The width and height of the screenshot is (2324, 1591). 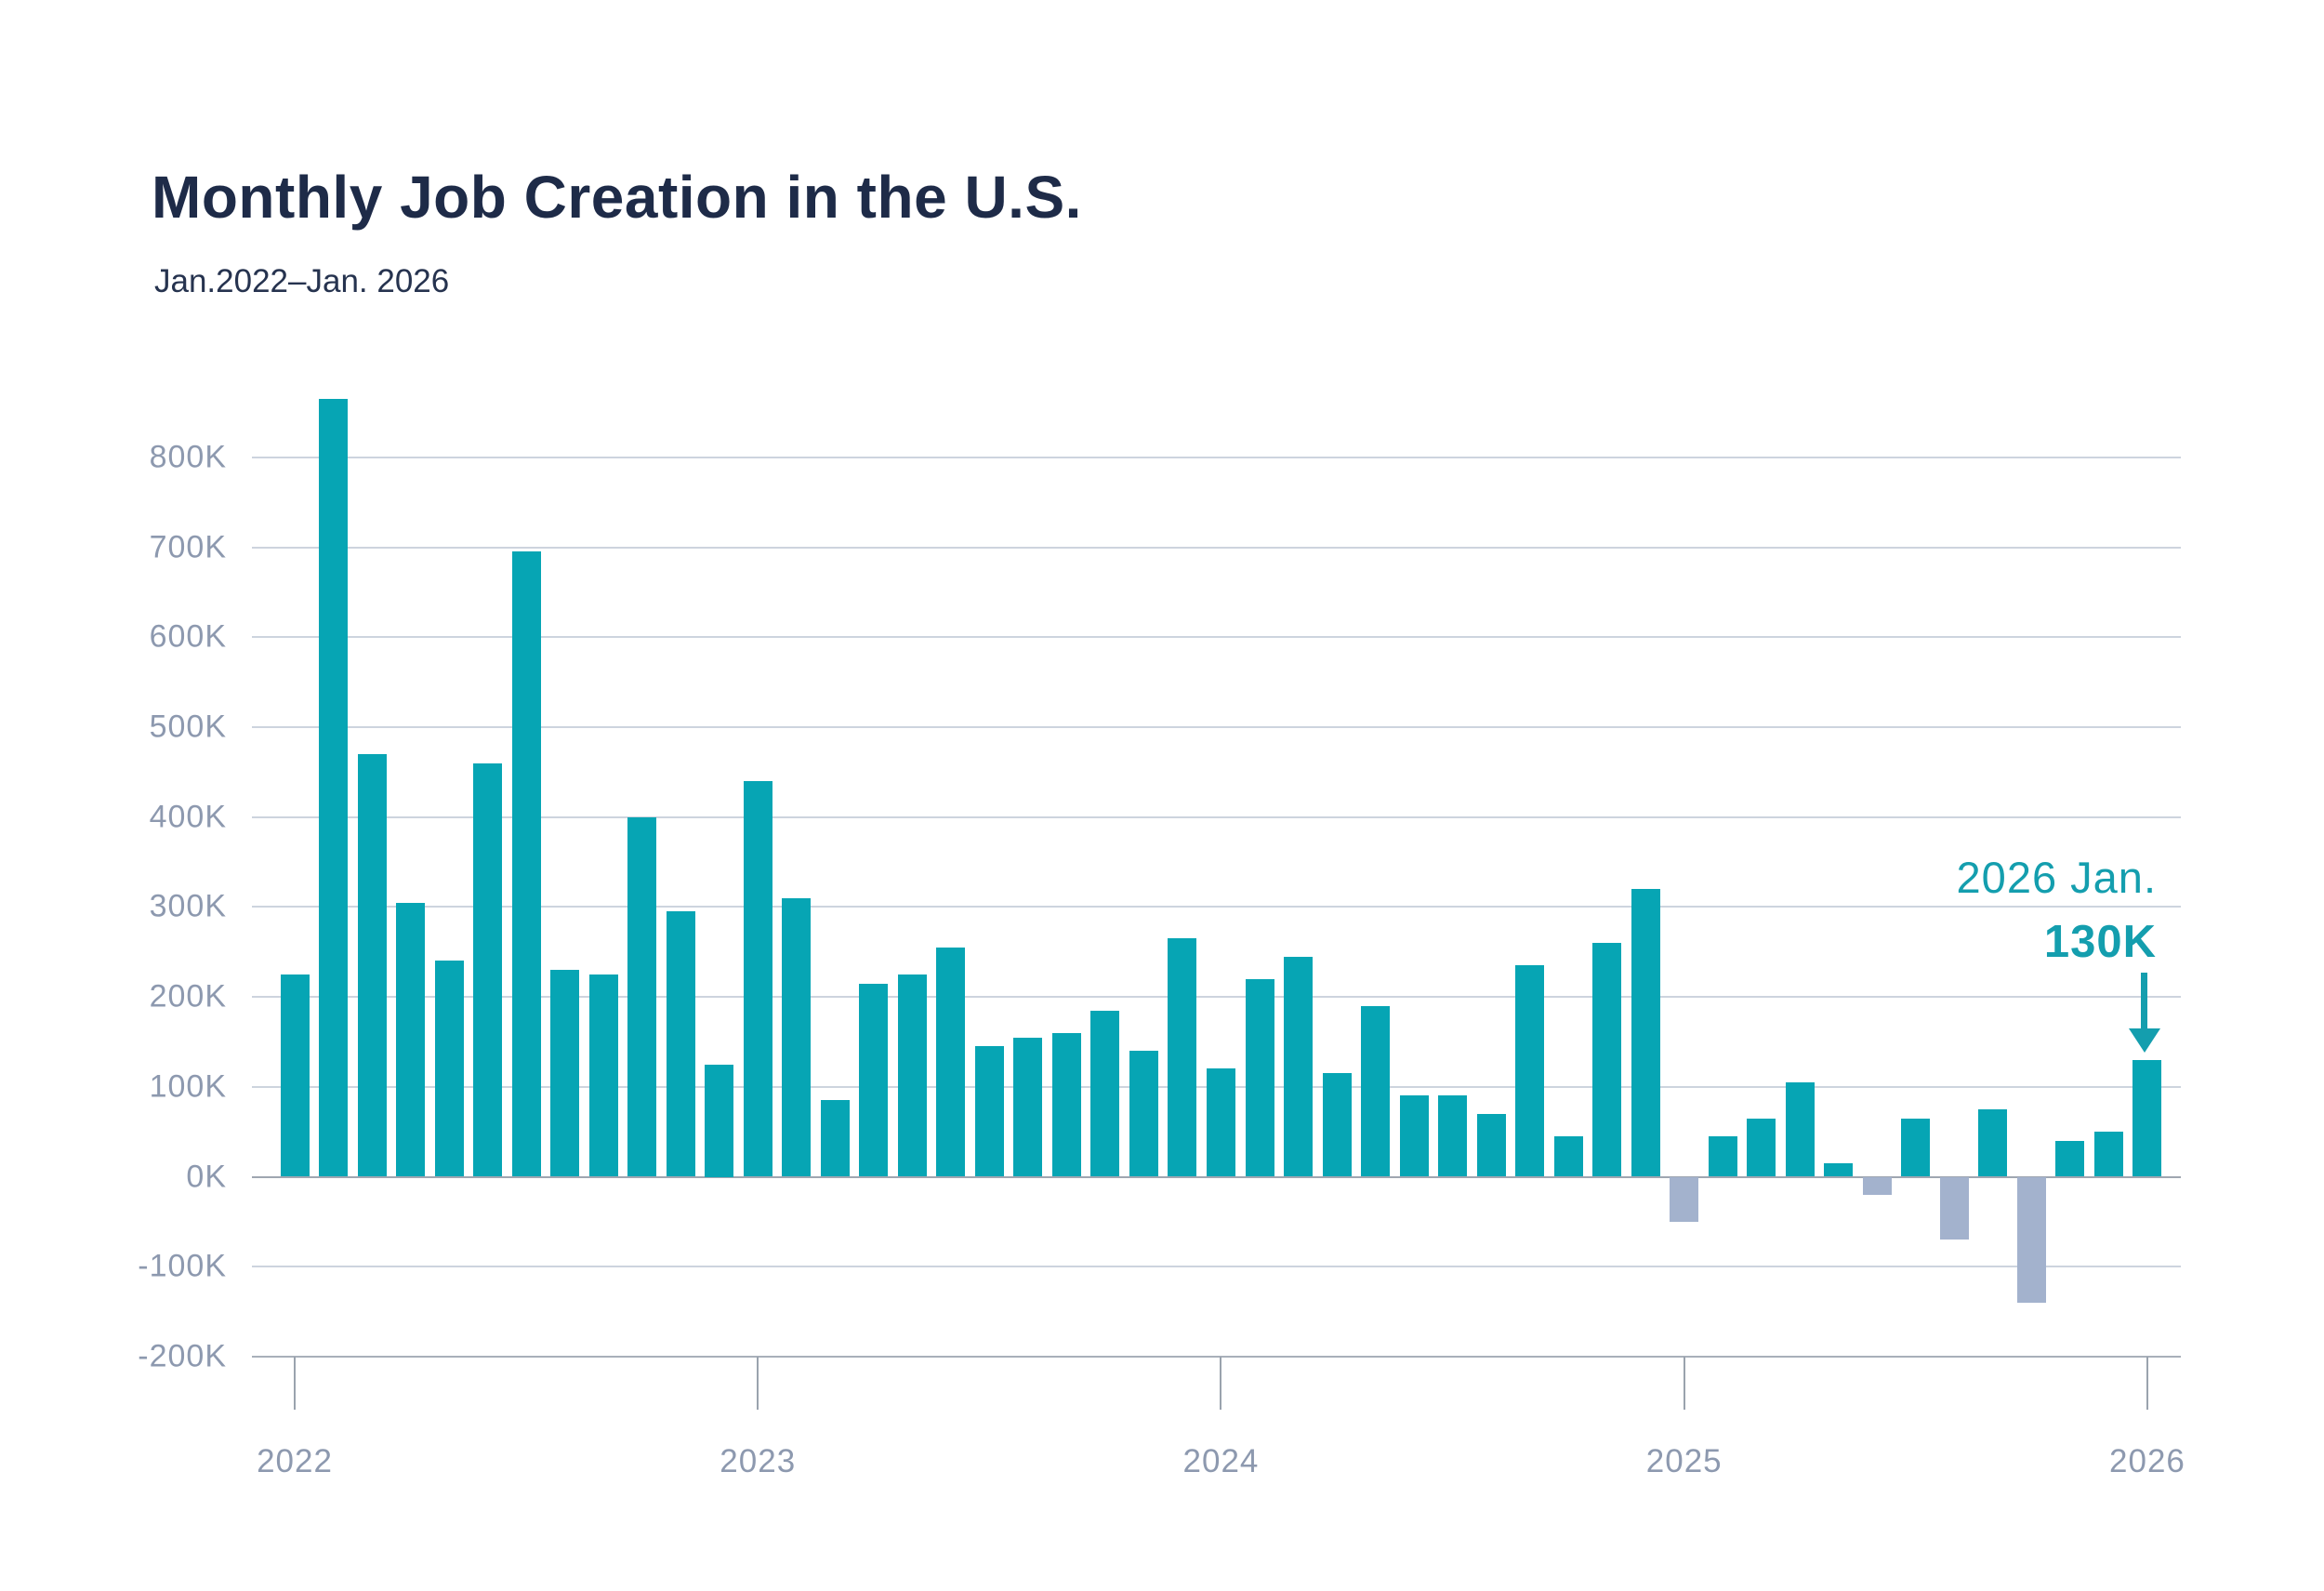 I want to click on bar-jun-2024, so click(x=1414, y=1136).